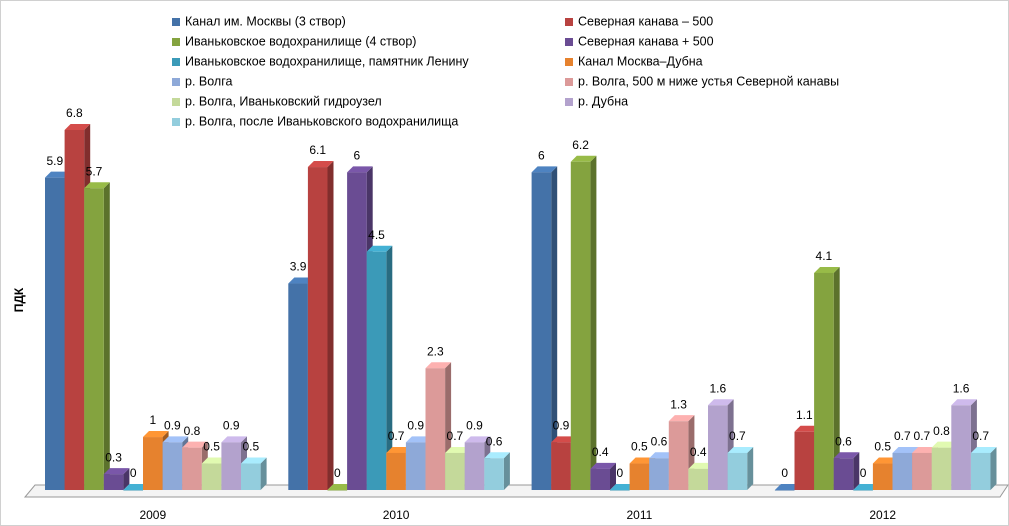 The image size is (1009, 526). What do you see at coordinates (435, 351) in the screenshot?
I see `data-label: 2.3` at bounding box center [435, 351].